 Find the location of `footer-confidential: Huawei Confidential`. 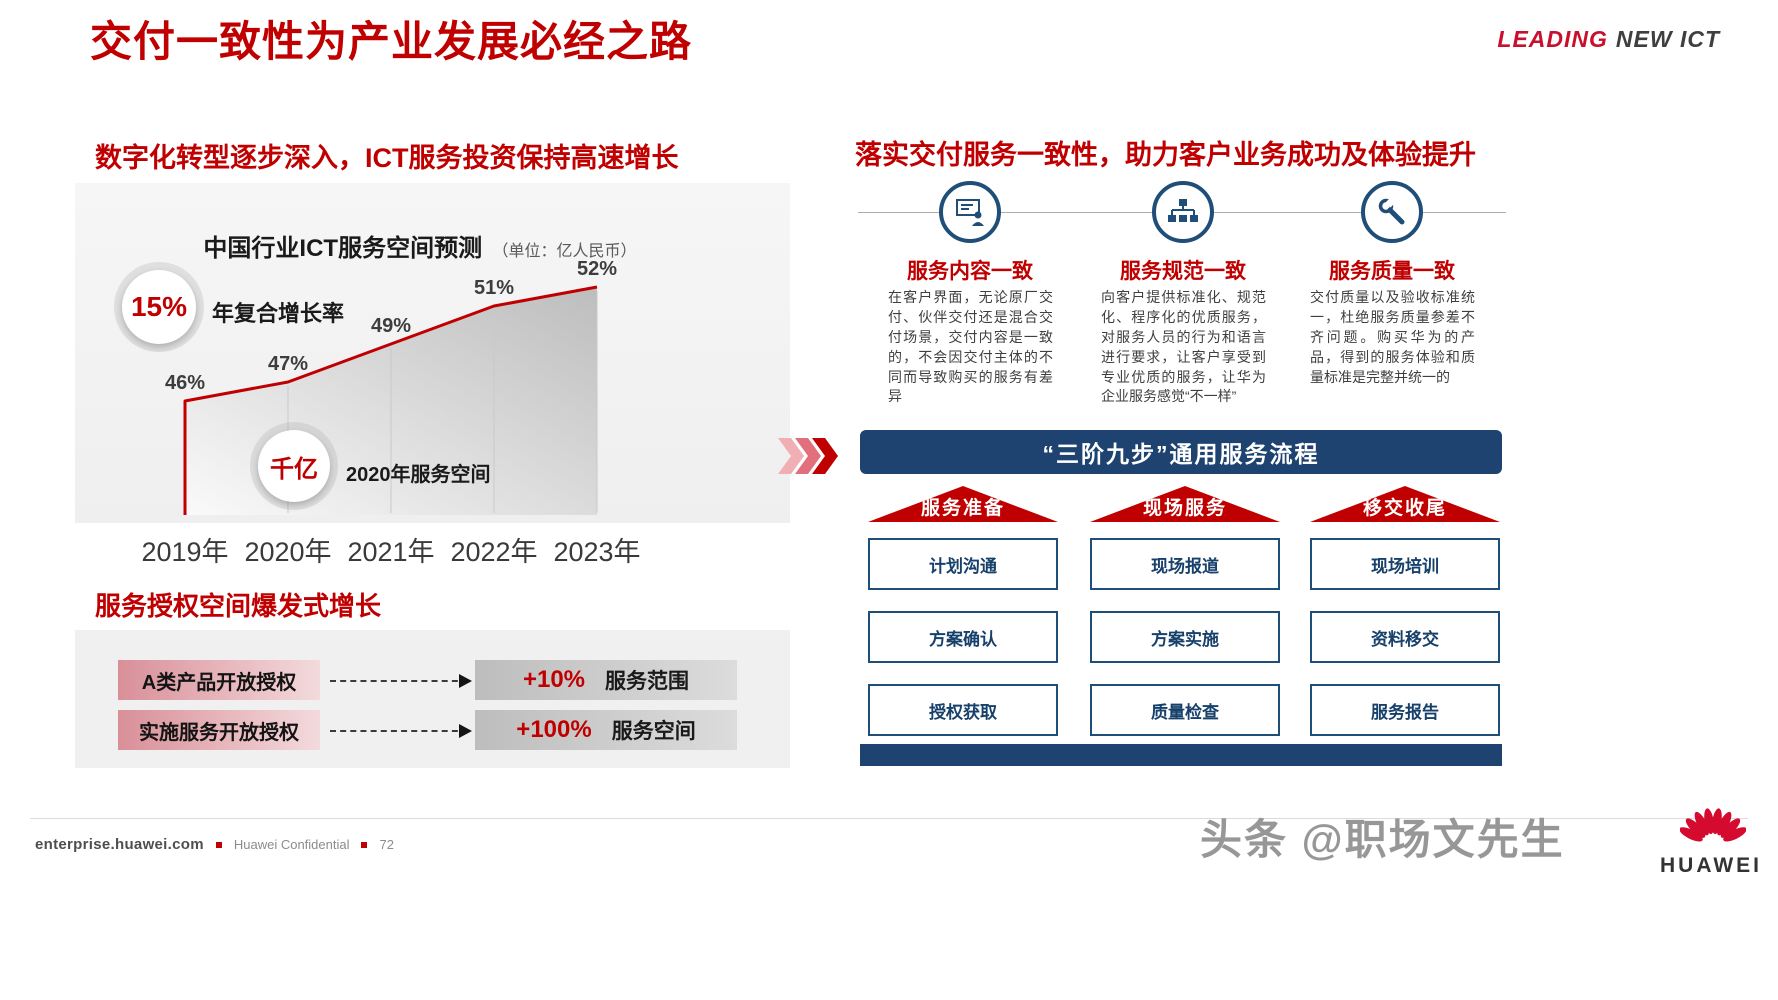

footer-confidential: Huawei Confidential is located at coordinates (291, 844).